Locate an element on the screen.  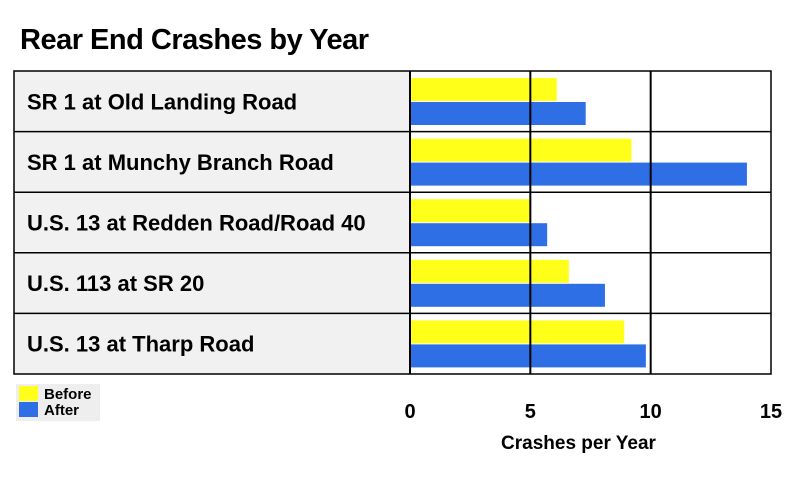
category-label-sr-1-at-munchy-branch-road: SR 1 at Munchy Branch Road is located at coordinates (180, 162).